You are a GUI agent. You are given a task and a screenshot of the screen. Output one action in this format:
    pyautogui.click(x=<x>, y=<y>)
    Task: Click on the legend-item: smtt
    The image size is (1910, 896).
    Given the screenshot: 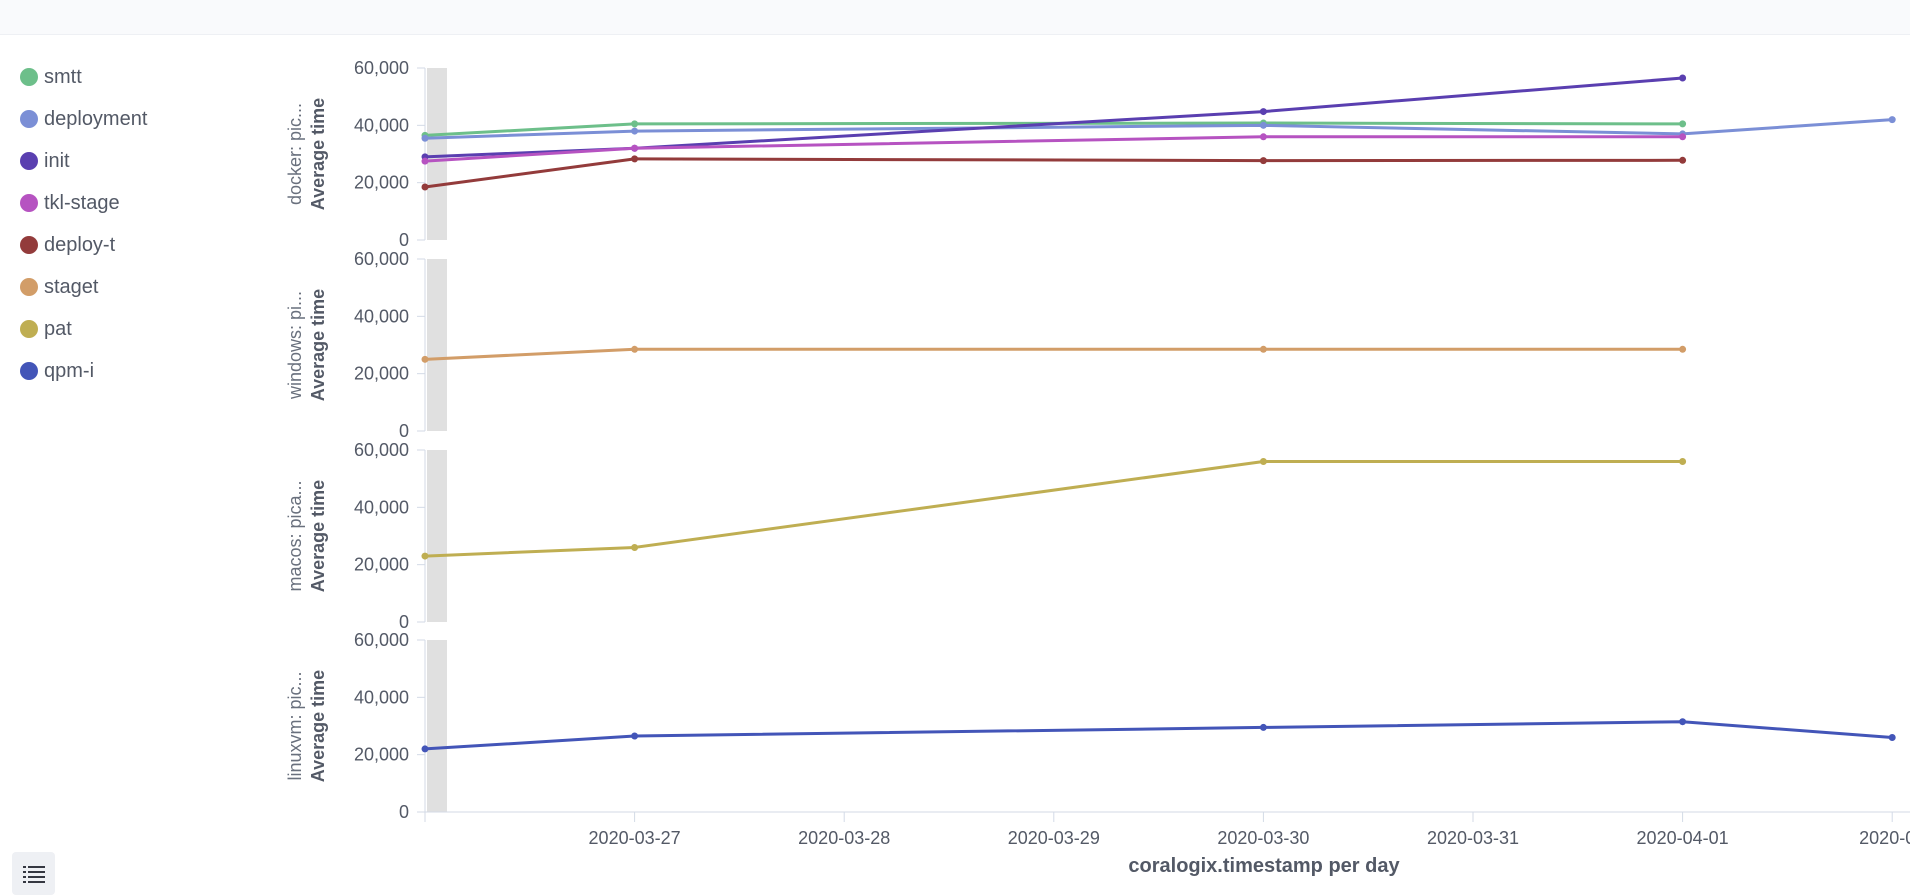 What is the action you would take?
    pyautogui.click(x=130, y=77)
    